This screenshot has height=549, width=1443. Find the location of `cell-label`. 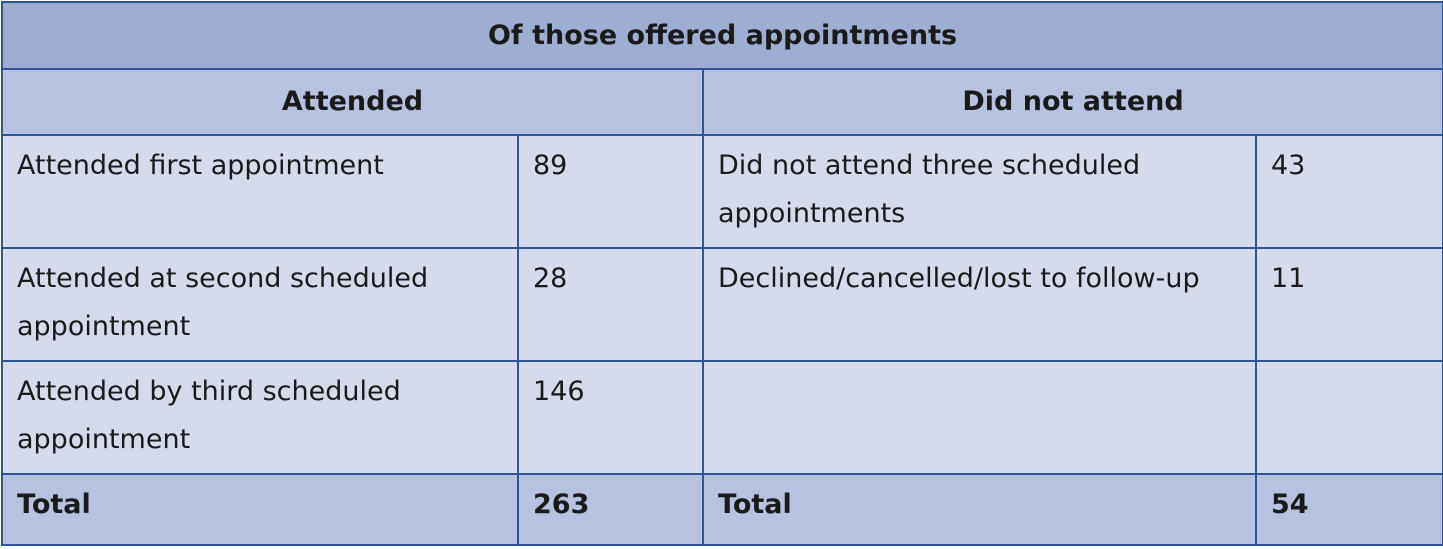

cell-label is located at coordinates (979, 417).